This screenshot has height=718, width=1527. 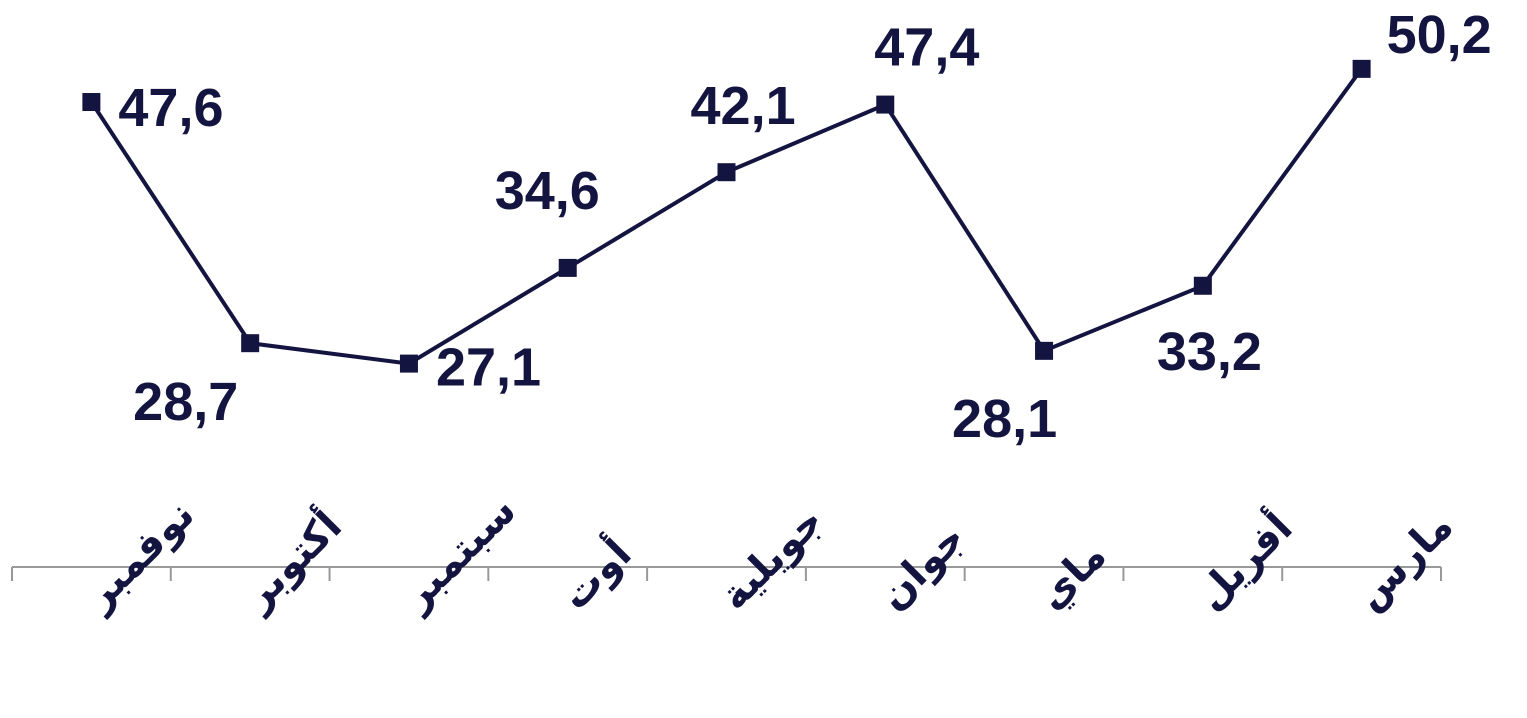 What do you see at coordinates (1404, 561) in the screenshot?
I see `x-tick-label: مارس` at bounding box center [1404, 561].